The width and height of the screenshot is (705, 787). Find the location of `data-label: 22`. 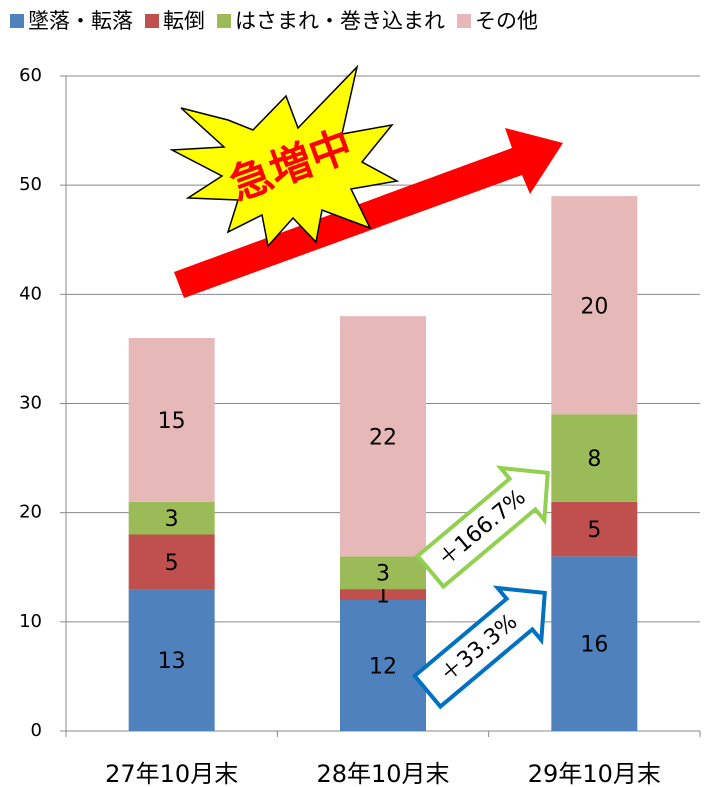

data-label: 22 is located at coordinates (383, 437).